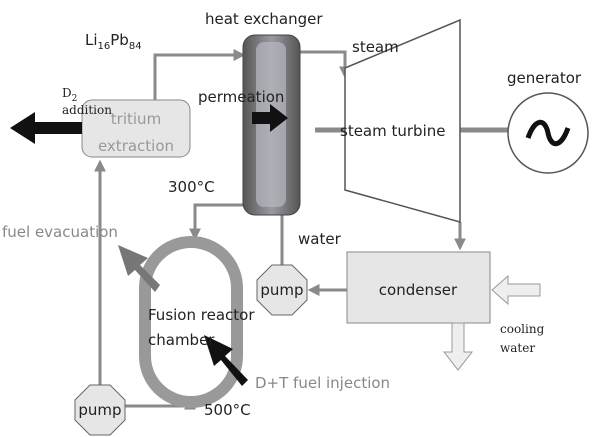 Image resolution: width=595 pixels, height=437 pixels. I want to click on reactor-chamber, so click(191, 322).